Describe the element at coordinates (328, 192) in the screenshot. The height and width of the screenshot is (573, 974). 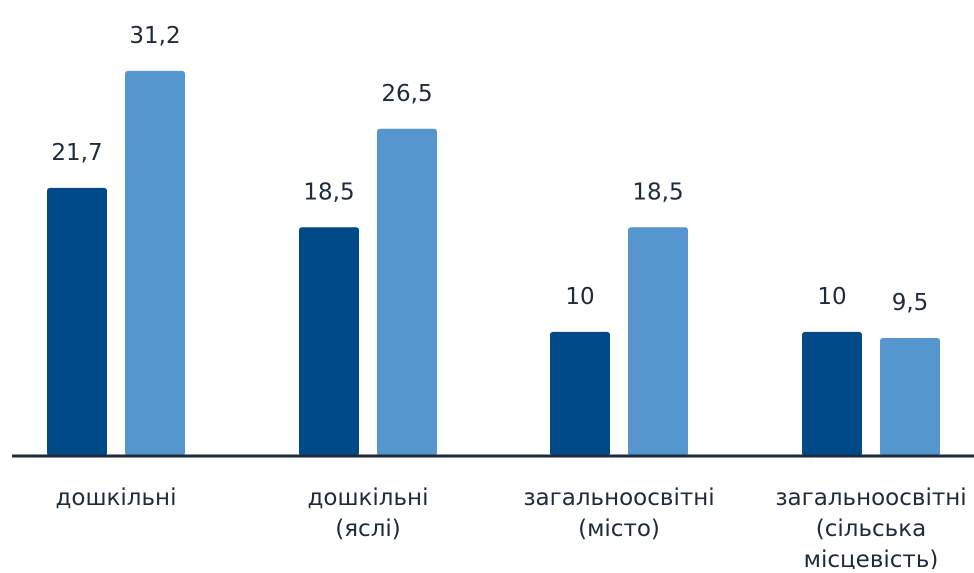
I see `data-label-series-1-cat-2: 18,5` at that location.